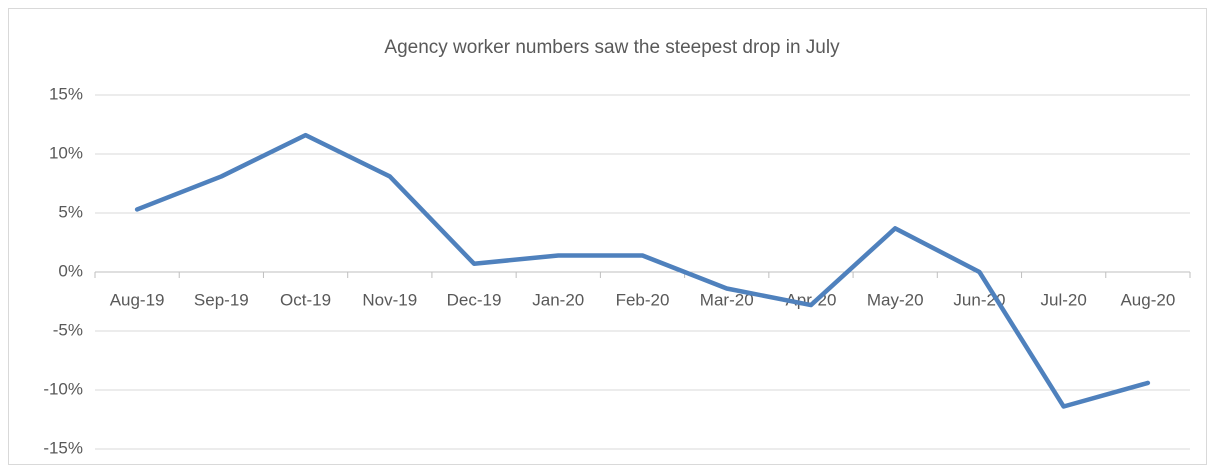  Describe the element at coordinates (1063, 299) in the screenshot. I see `x-tick-label: Jul-20` at that location.